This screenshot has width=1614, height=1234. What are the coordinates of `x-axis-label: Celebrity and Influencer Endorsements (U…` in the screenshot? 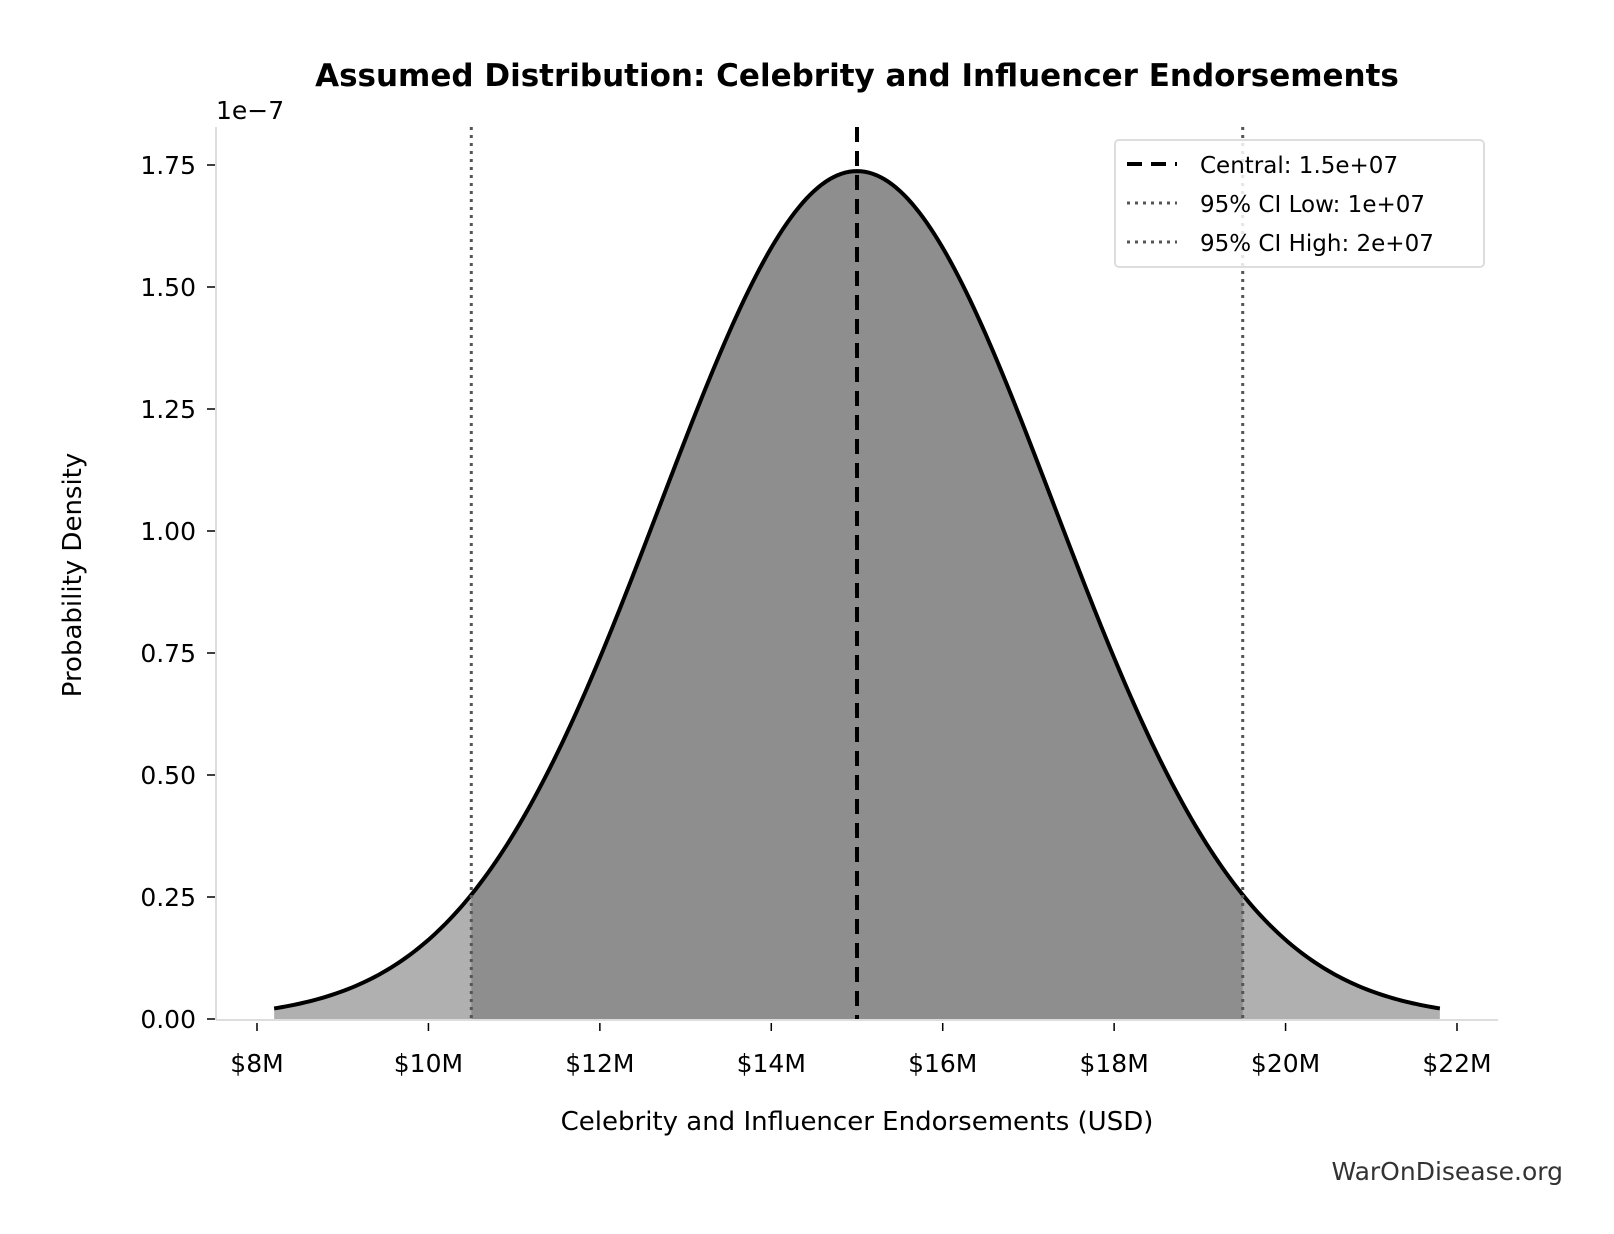 It's located at (857, 1122).